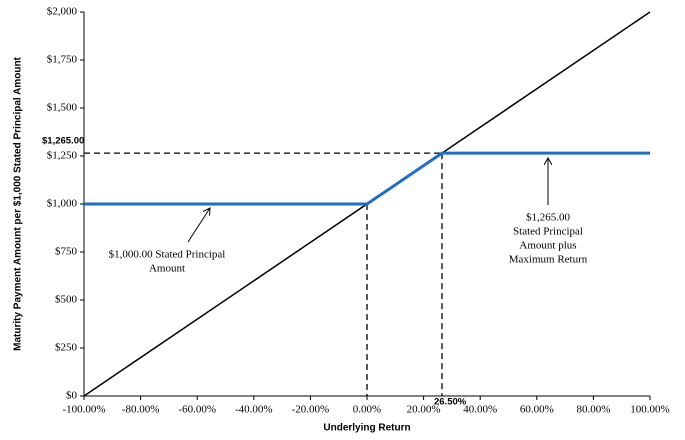  I want to click on x-tick-label: 0.00%, so click(367, 410).